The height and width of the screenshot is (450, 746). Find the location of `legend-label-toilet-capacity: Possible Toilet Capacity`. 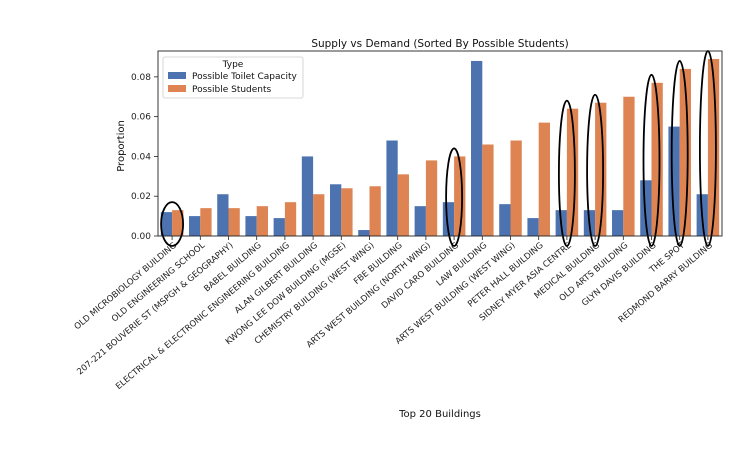

legend-label-toilet-capacity: Possible Toilet Capacity is located at coordinates (245, 77).